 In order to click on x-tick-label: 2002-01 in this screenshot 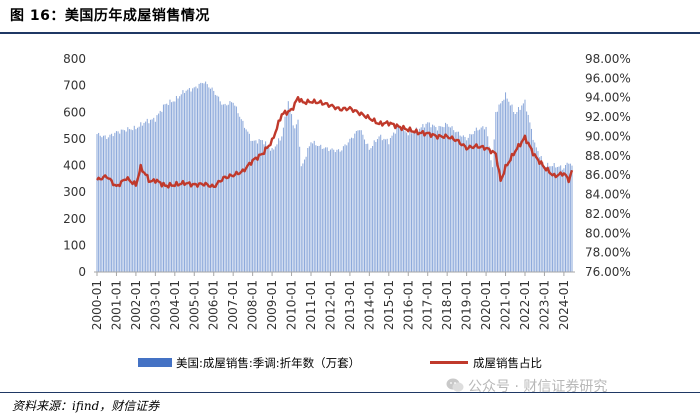, I will do `click(136, 305)`.